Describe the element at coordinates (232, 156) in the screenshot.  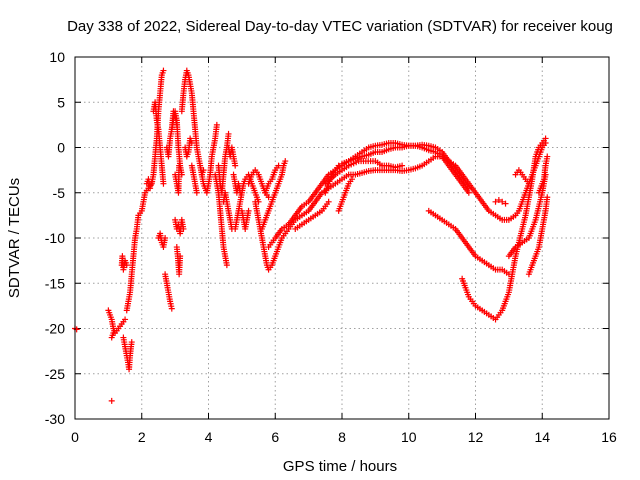
I see `series-s24` at that location.